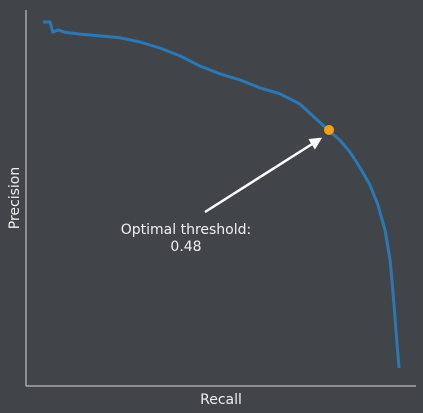 This screenshot has width=423, height=413. Describe the element at coordinates (263, 175) in the screenshot. I see `annotation-arrow` at that location.